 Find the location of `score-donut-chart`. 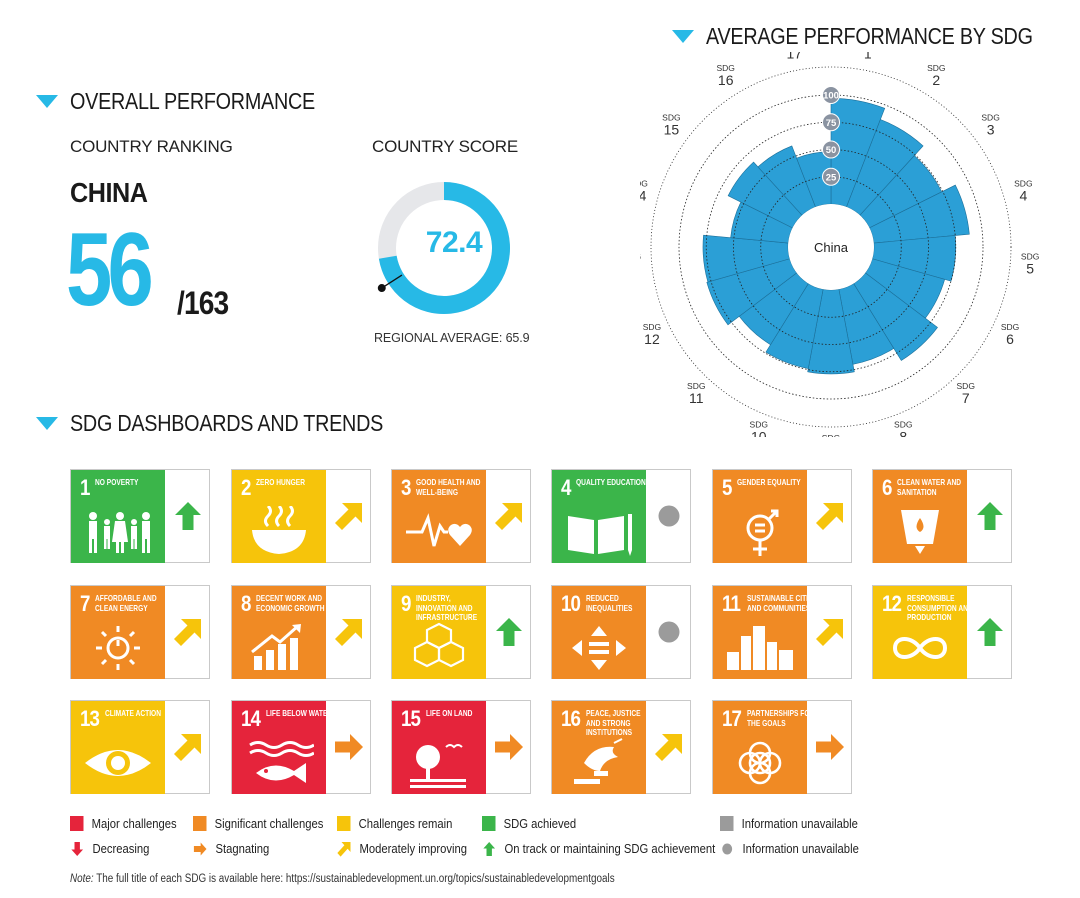

score-donut-chart is located at coordinates (443, 248).